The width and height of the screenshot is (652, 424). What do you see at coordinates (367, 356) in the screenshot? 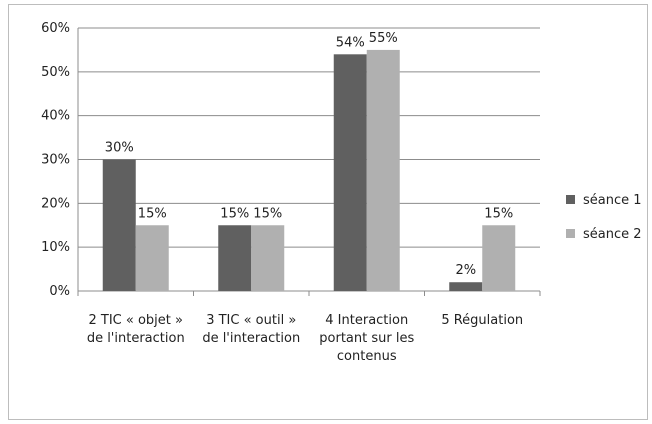
I see `x-category-label: contenus` at bounding box center [367, 356].